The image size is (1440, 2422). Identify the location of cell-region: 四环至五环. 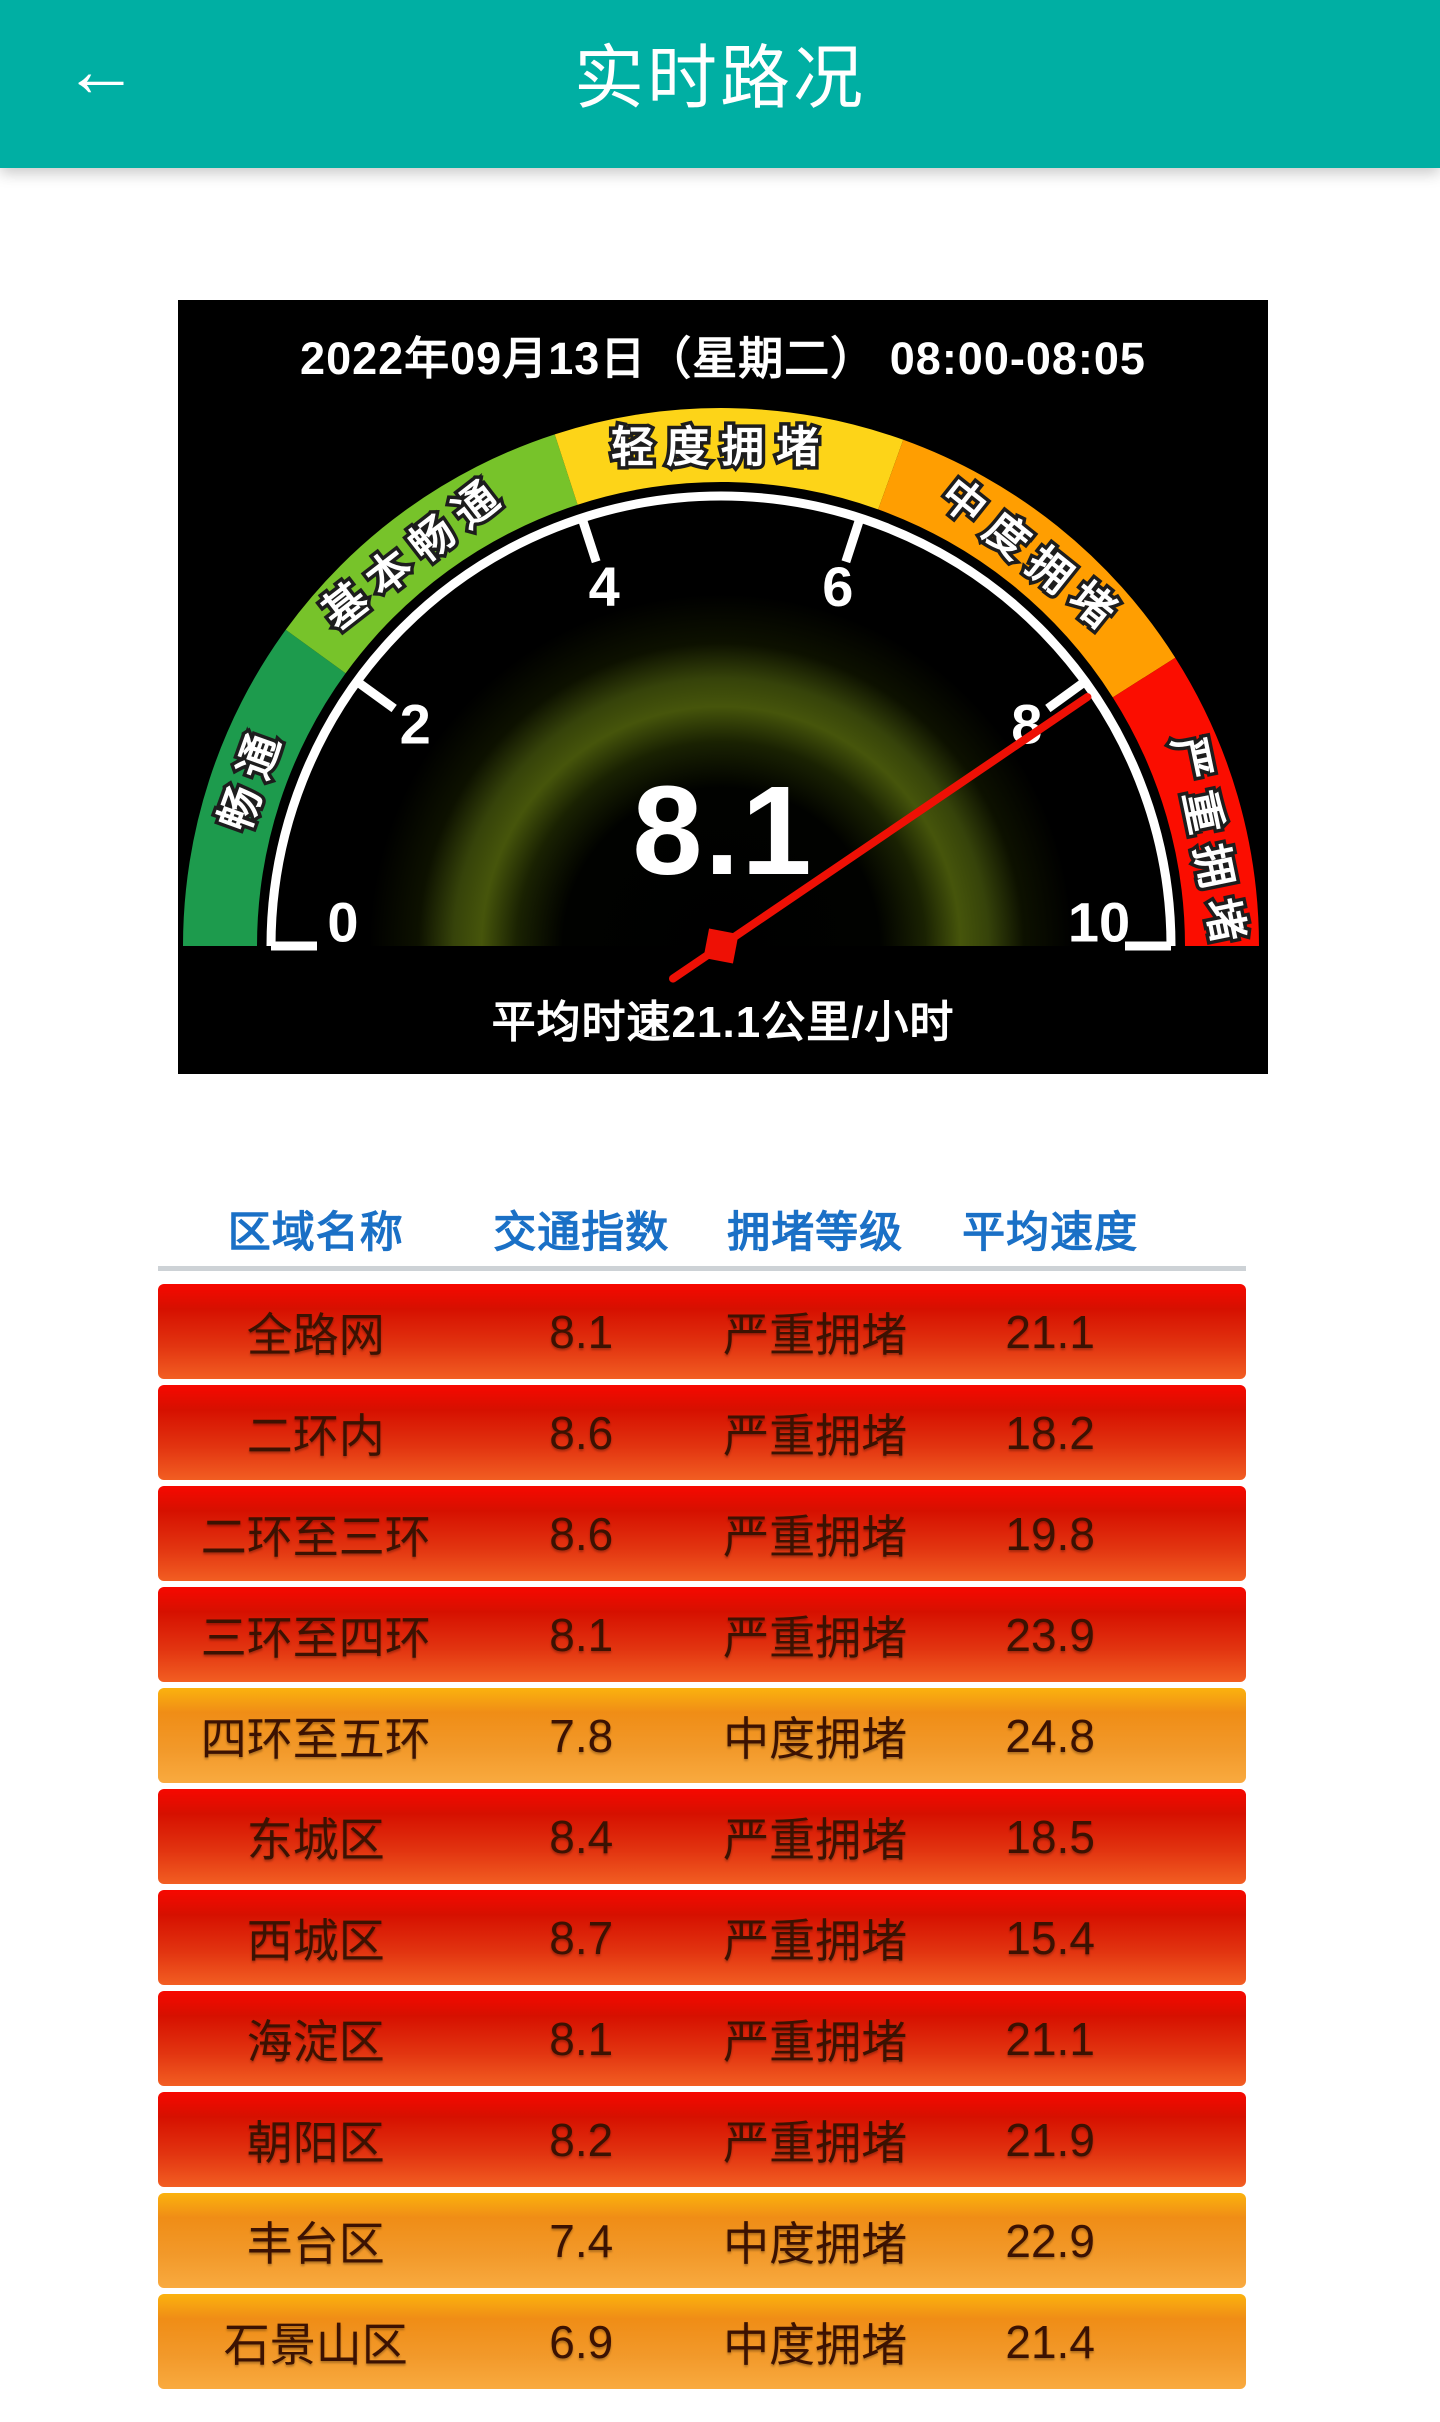
(315, 1738).